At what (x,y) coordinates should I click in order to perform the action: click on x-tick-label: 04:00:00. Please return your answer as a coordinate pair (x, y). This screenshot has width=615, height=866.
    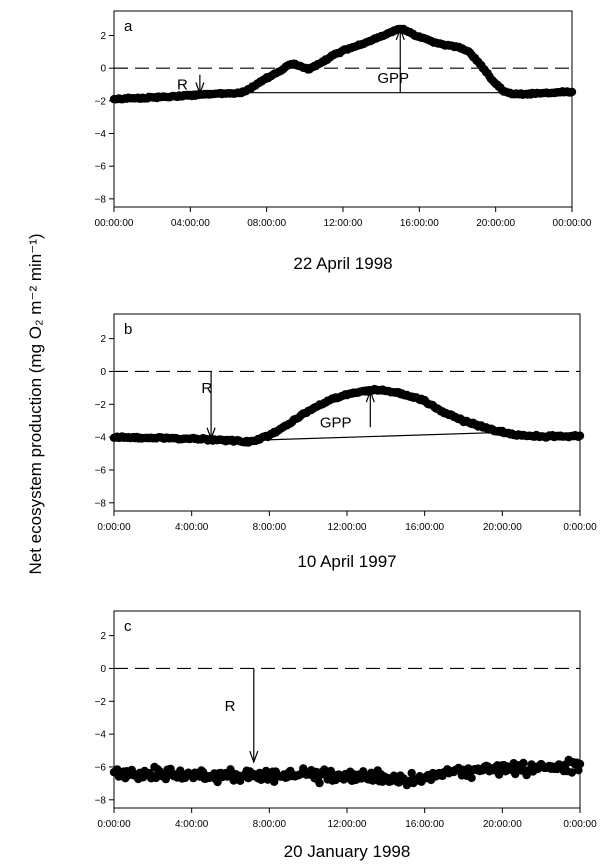
    Looking at the image, I should click on (190, 223).